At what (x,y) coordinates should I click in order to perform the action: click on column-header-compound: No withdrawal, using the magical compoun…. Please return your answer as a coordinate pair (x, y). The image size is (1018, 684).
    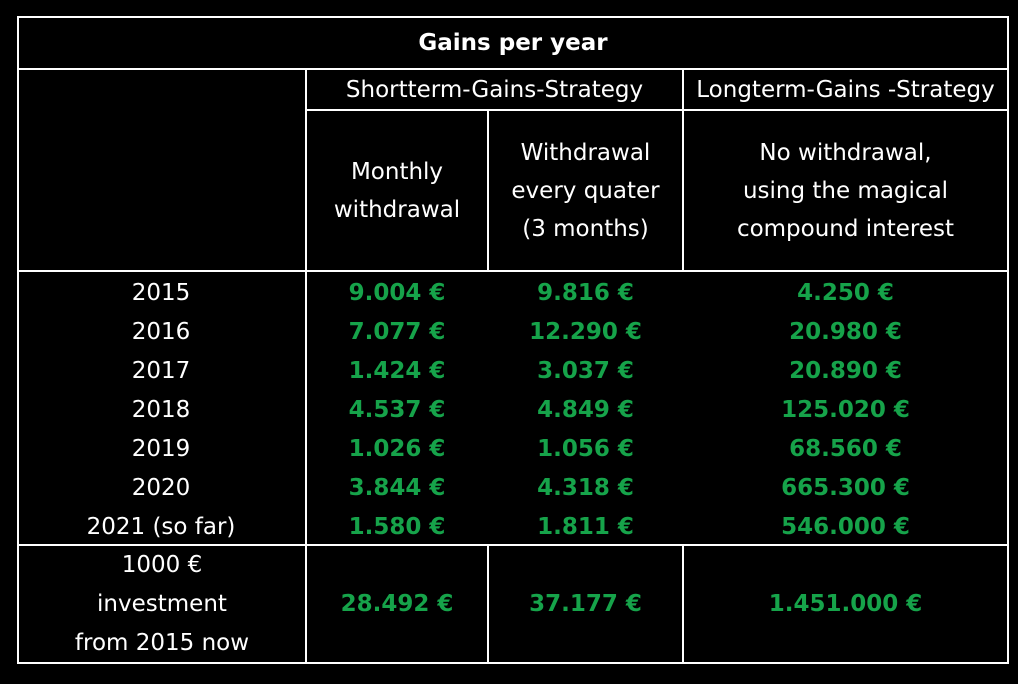
    Looking at the image, I should click on (845, 190).